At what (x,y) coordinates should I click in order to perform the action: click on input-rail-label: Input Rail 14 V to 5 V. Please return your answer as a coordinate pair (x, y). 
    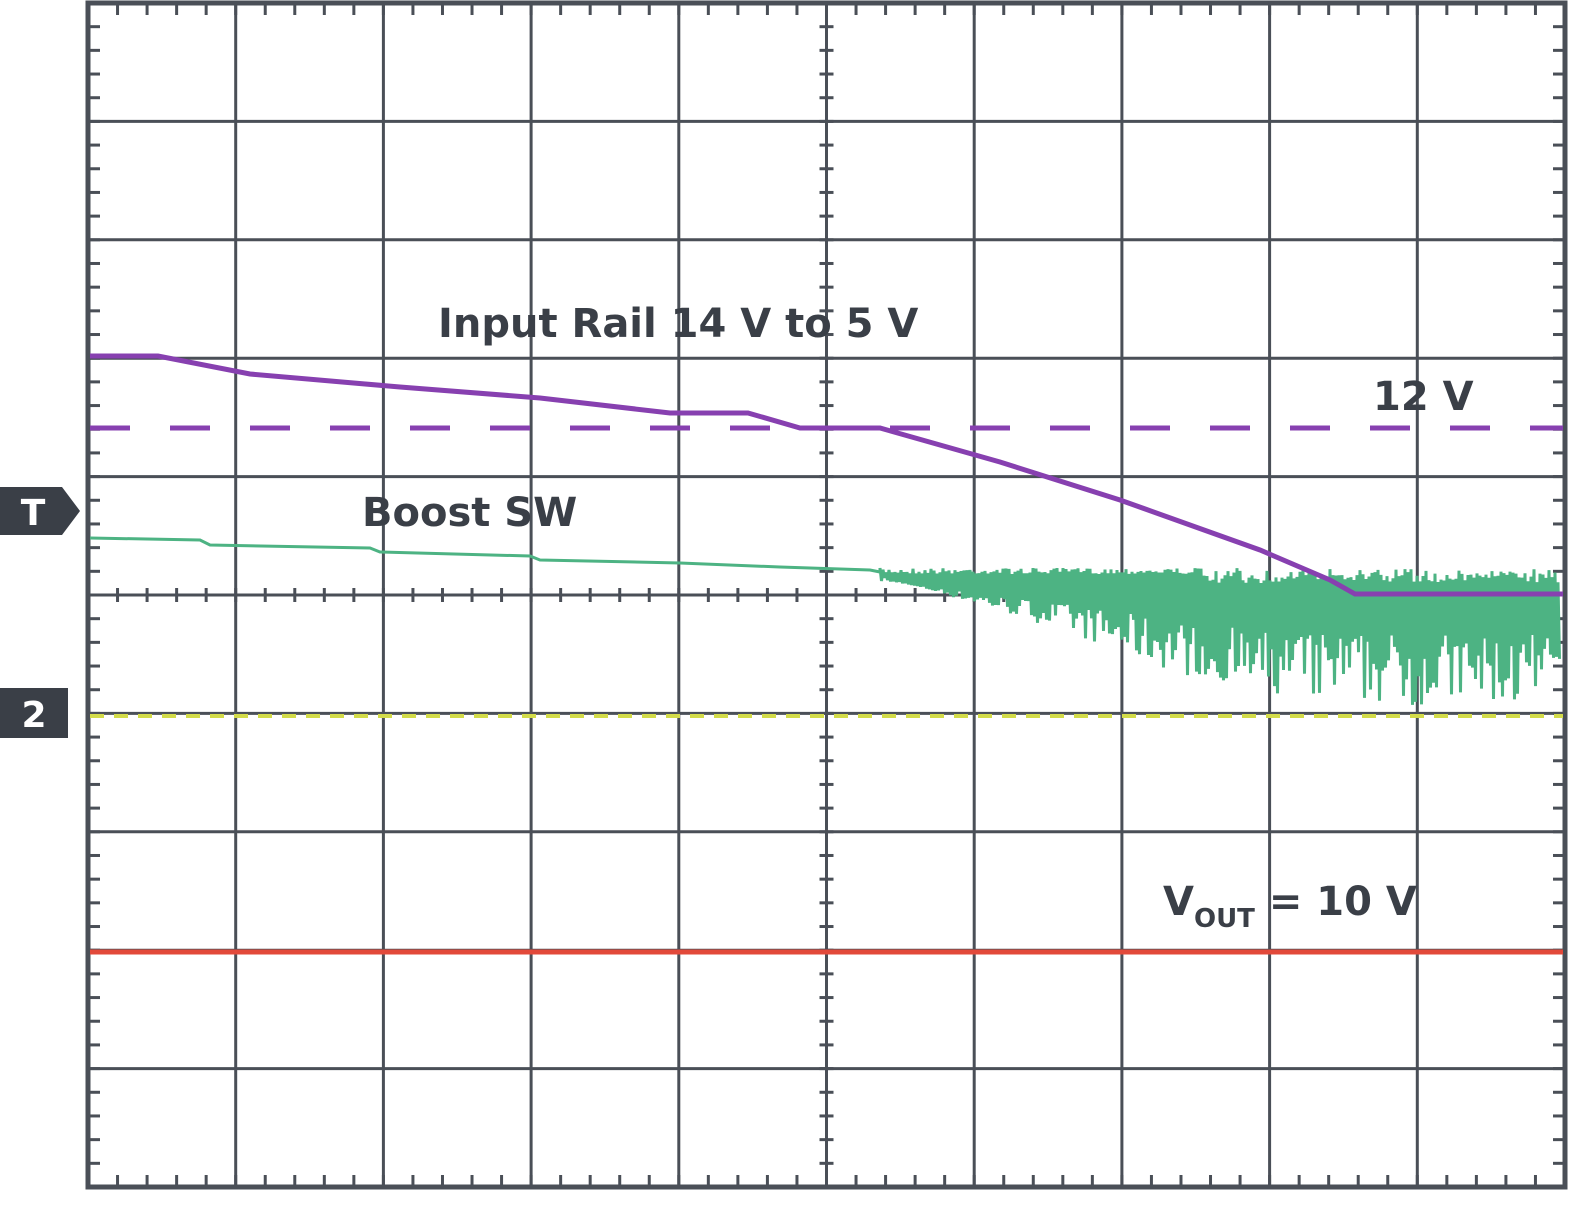
    Looking at the image, I should click on (678, 324).